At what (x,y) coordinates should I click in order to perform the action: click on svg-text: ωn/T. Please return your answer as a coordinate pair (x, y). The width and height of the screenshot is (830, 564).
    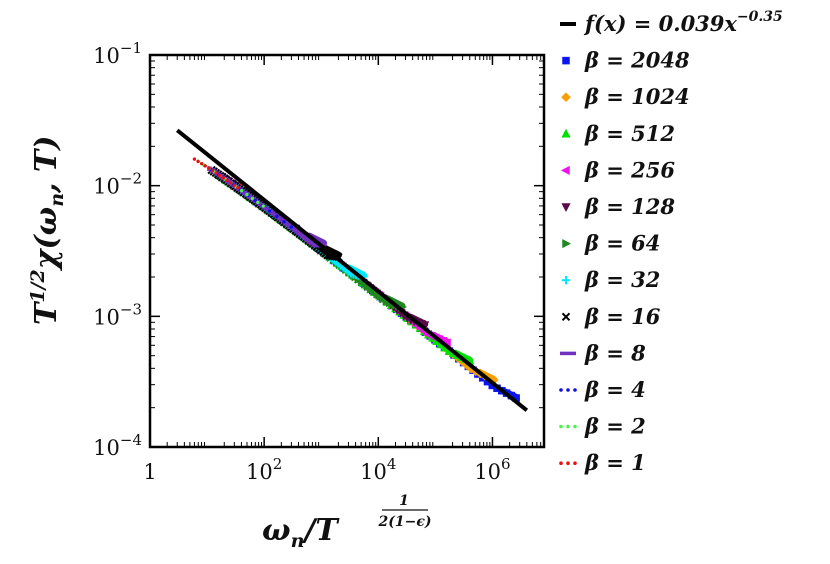
    Looking at the image, I should click on (301, 532).